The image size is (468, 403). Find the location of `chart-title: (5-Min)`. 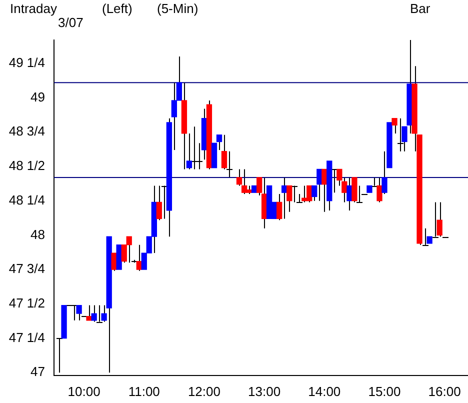

chart-title: (5-Min) is located at coordinates (177, 8).